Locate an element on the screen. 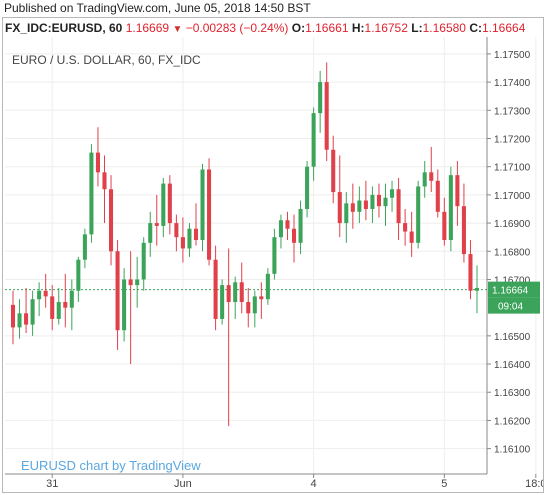  y-tick-label: 1.16800 is located at coordinates (512, 252).